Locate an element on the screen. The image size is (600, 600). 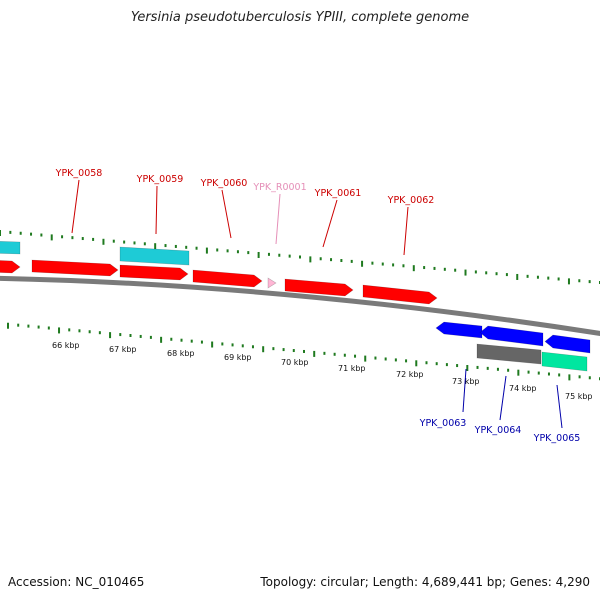
gene-feature-ypk0063 is located at coordinates (459, 330).